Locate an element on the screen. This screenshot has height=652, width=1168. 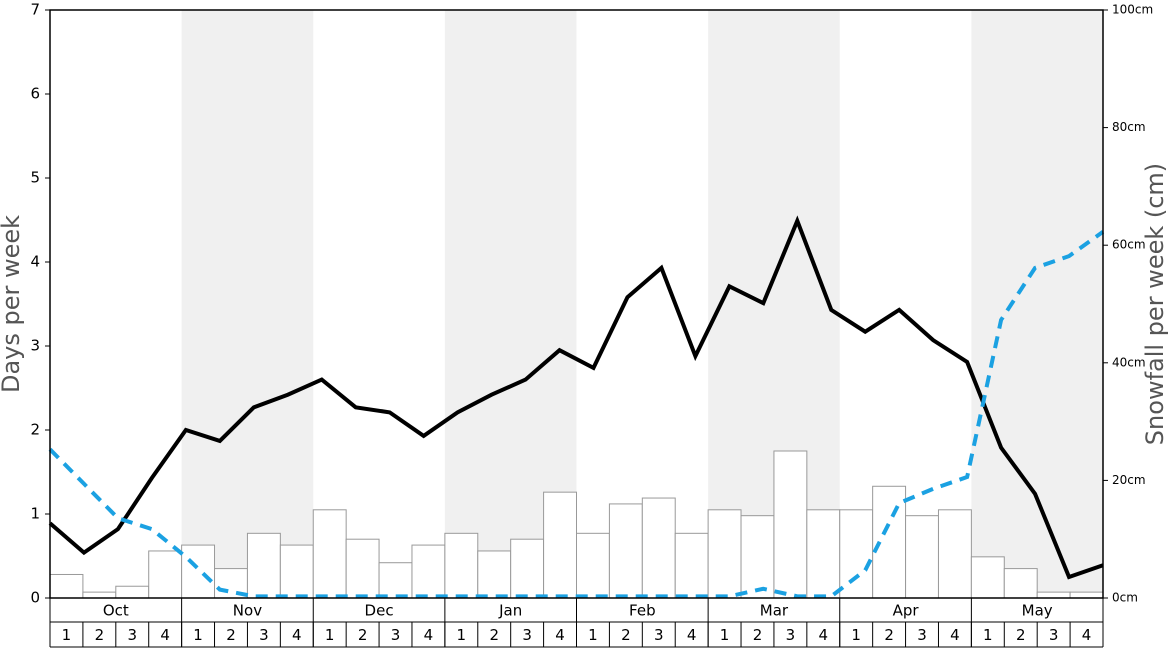
y-tick-label: 5 is located at coordinates (35, 178).